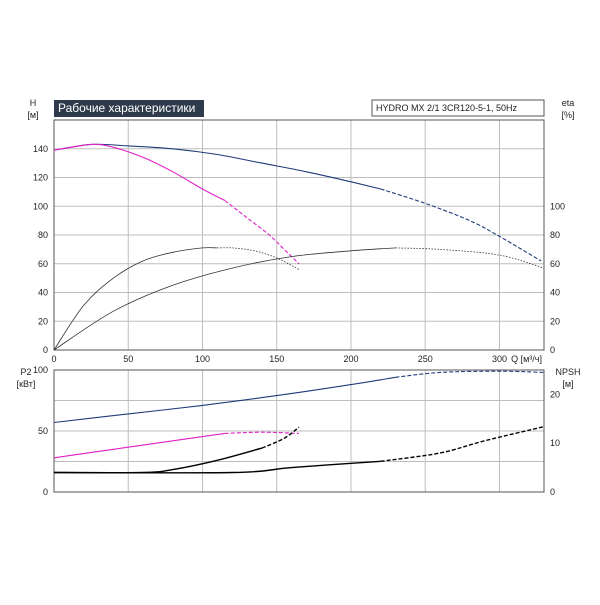 The width and height of the screenshot is (600, 605). Describe the element at coordinates (40, 149) in the screenshot. I see `top-left-tick-label: 140` at that location.